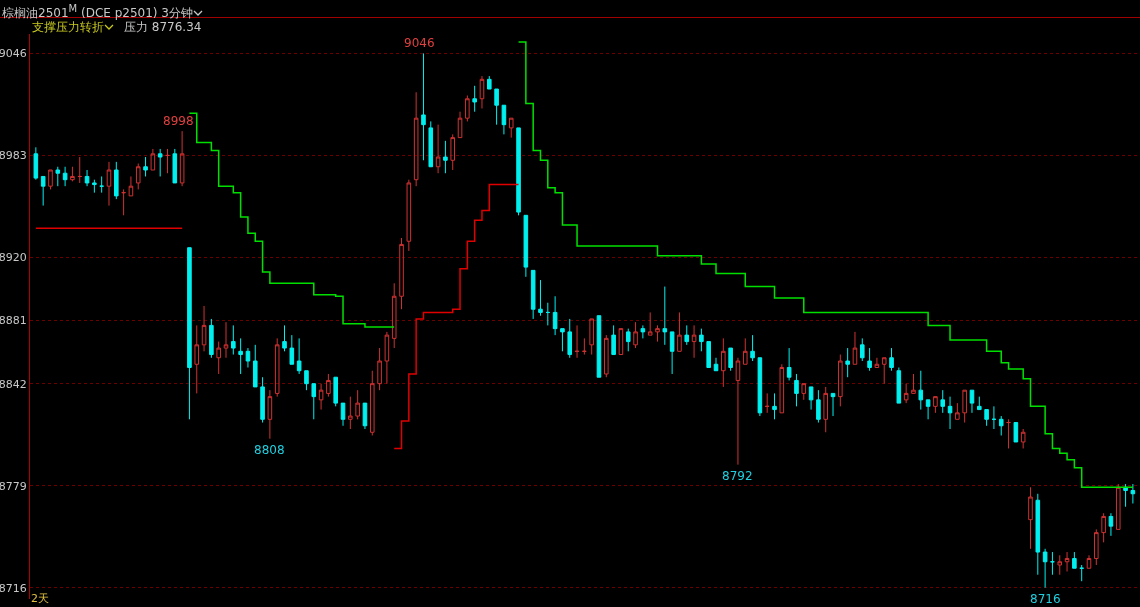  What do you see at coordinates (13, 321) in the screenshot?
I see `y-tick-label: 8881` at bounding box center [13, 321].